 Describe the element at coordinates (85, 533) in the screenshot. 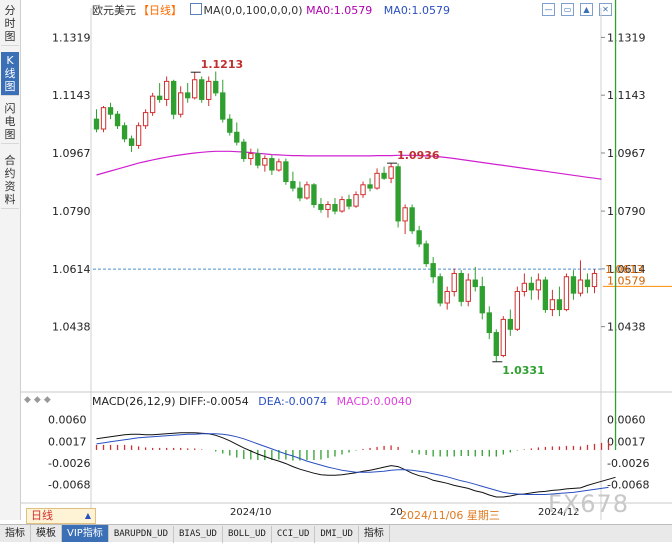

I see `bottom-tab-vip-: VIP指标` at that location.